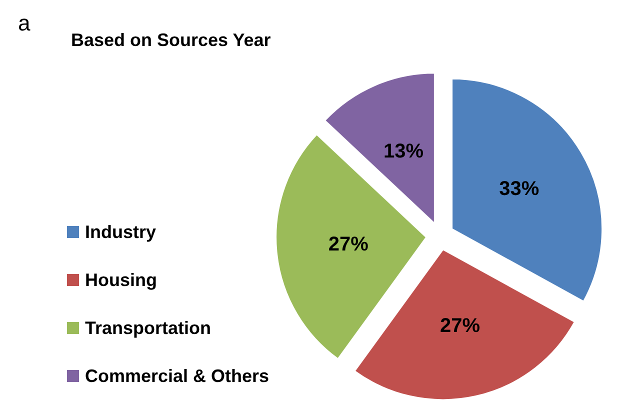  What do you see at coordinates (519, 189) in the screenshot?
I see `data-label: 33%` at bounding box center [519, 189].